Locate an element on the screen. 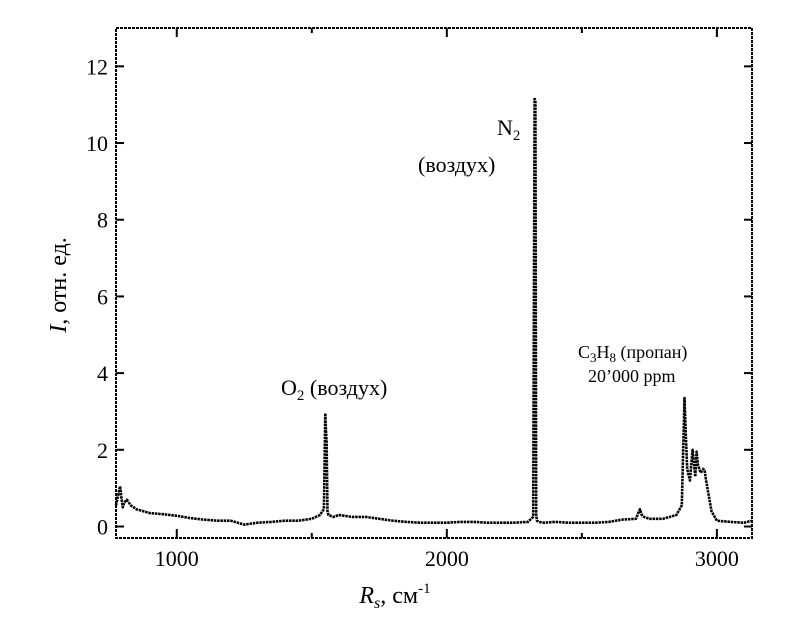  annotation-c3h8: C3H8 (пропан) is located at coordinates (632, 353).